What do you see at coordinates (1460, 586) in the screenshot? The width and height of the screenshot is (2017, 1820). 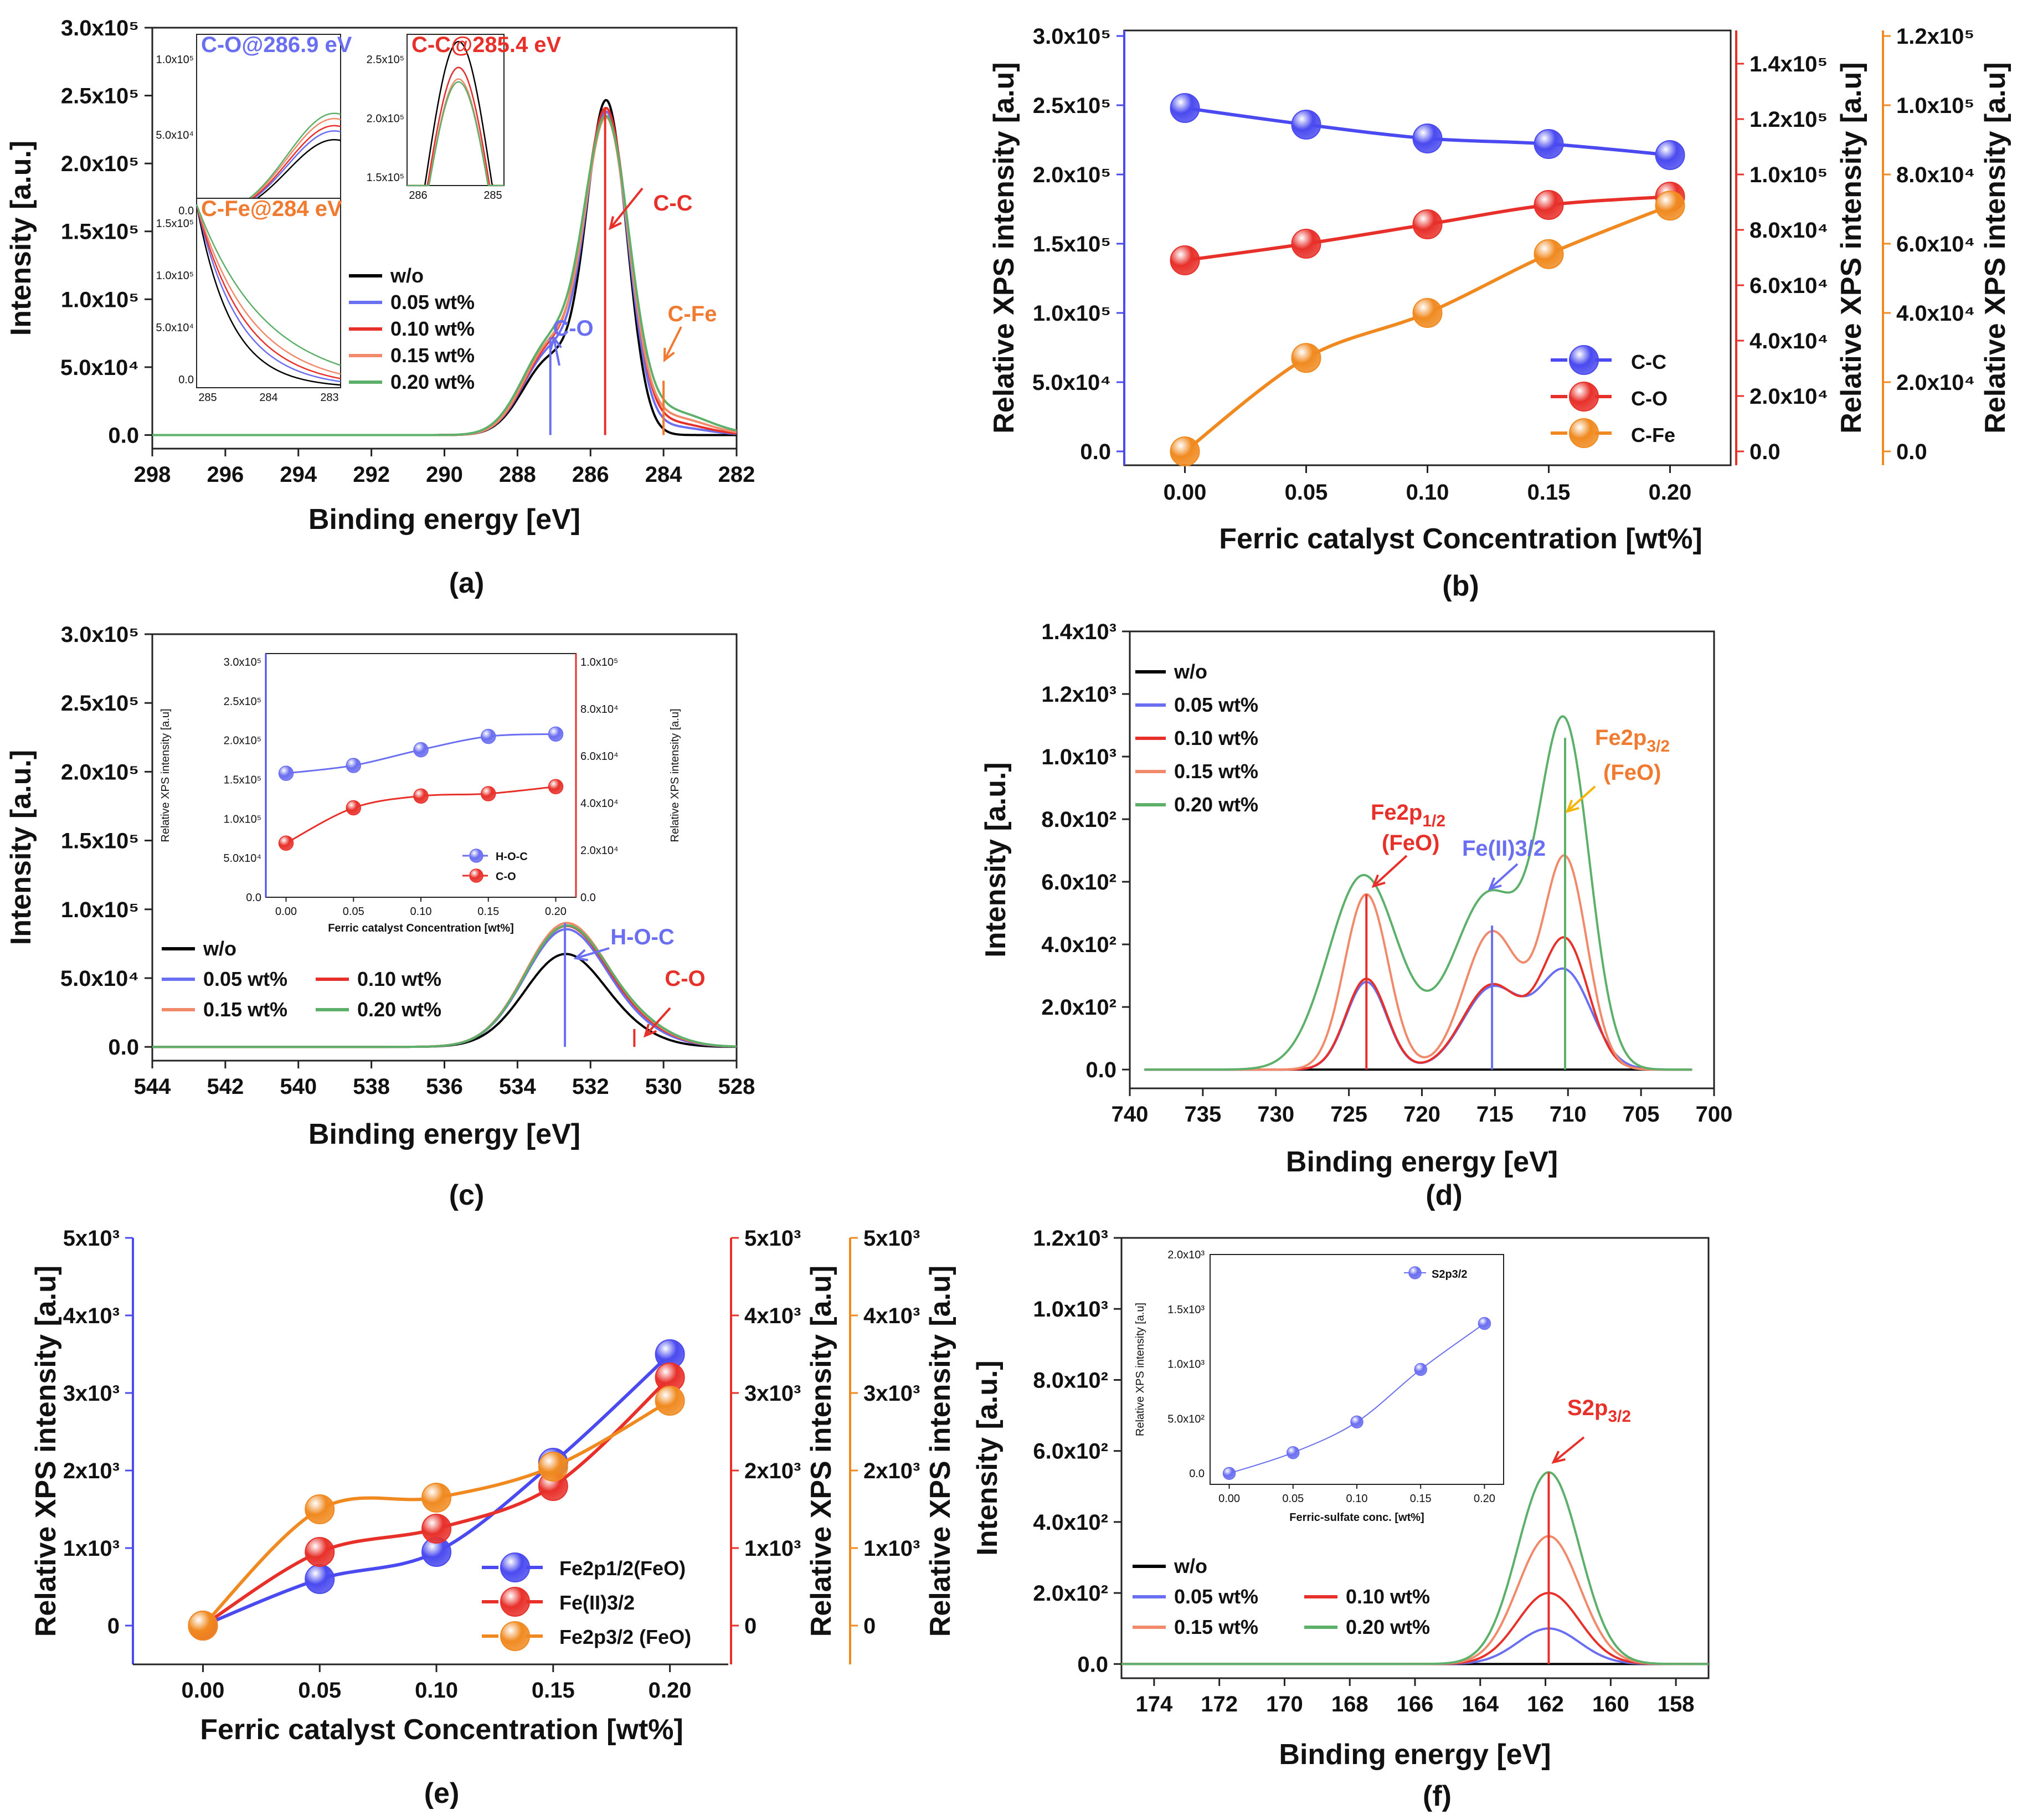 I see `panel-b-label: (b)` at bounding box center [1460, 586].